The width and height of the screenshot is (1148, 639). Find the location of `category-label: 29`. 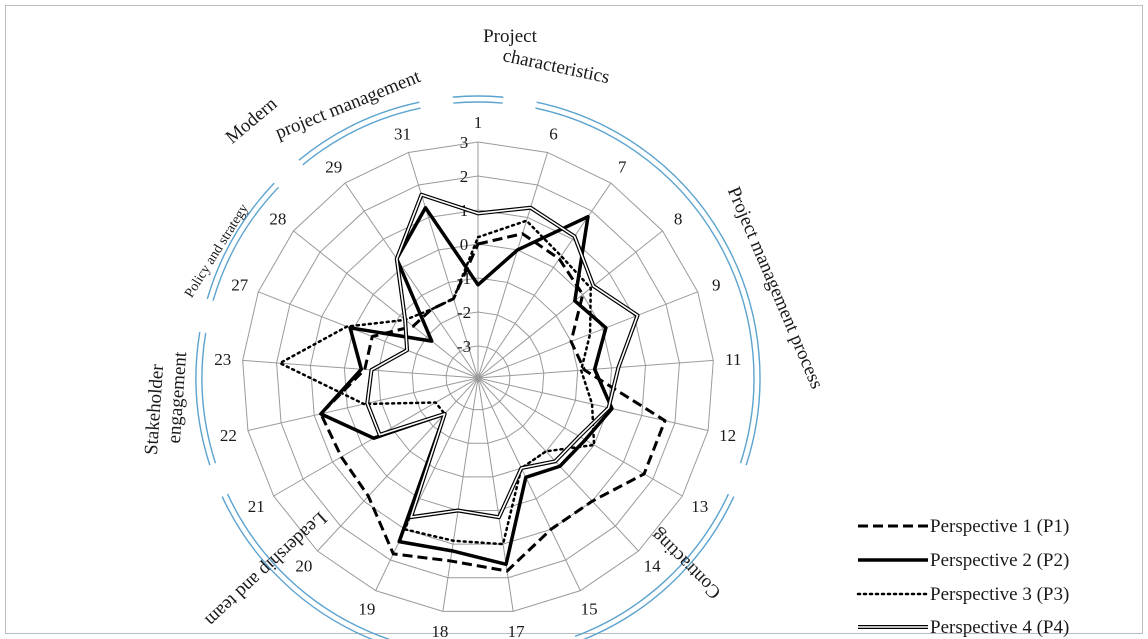

category-label: 29 is located at coordinates (333, 166).